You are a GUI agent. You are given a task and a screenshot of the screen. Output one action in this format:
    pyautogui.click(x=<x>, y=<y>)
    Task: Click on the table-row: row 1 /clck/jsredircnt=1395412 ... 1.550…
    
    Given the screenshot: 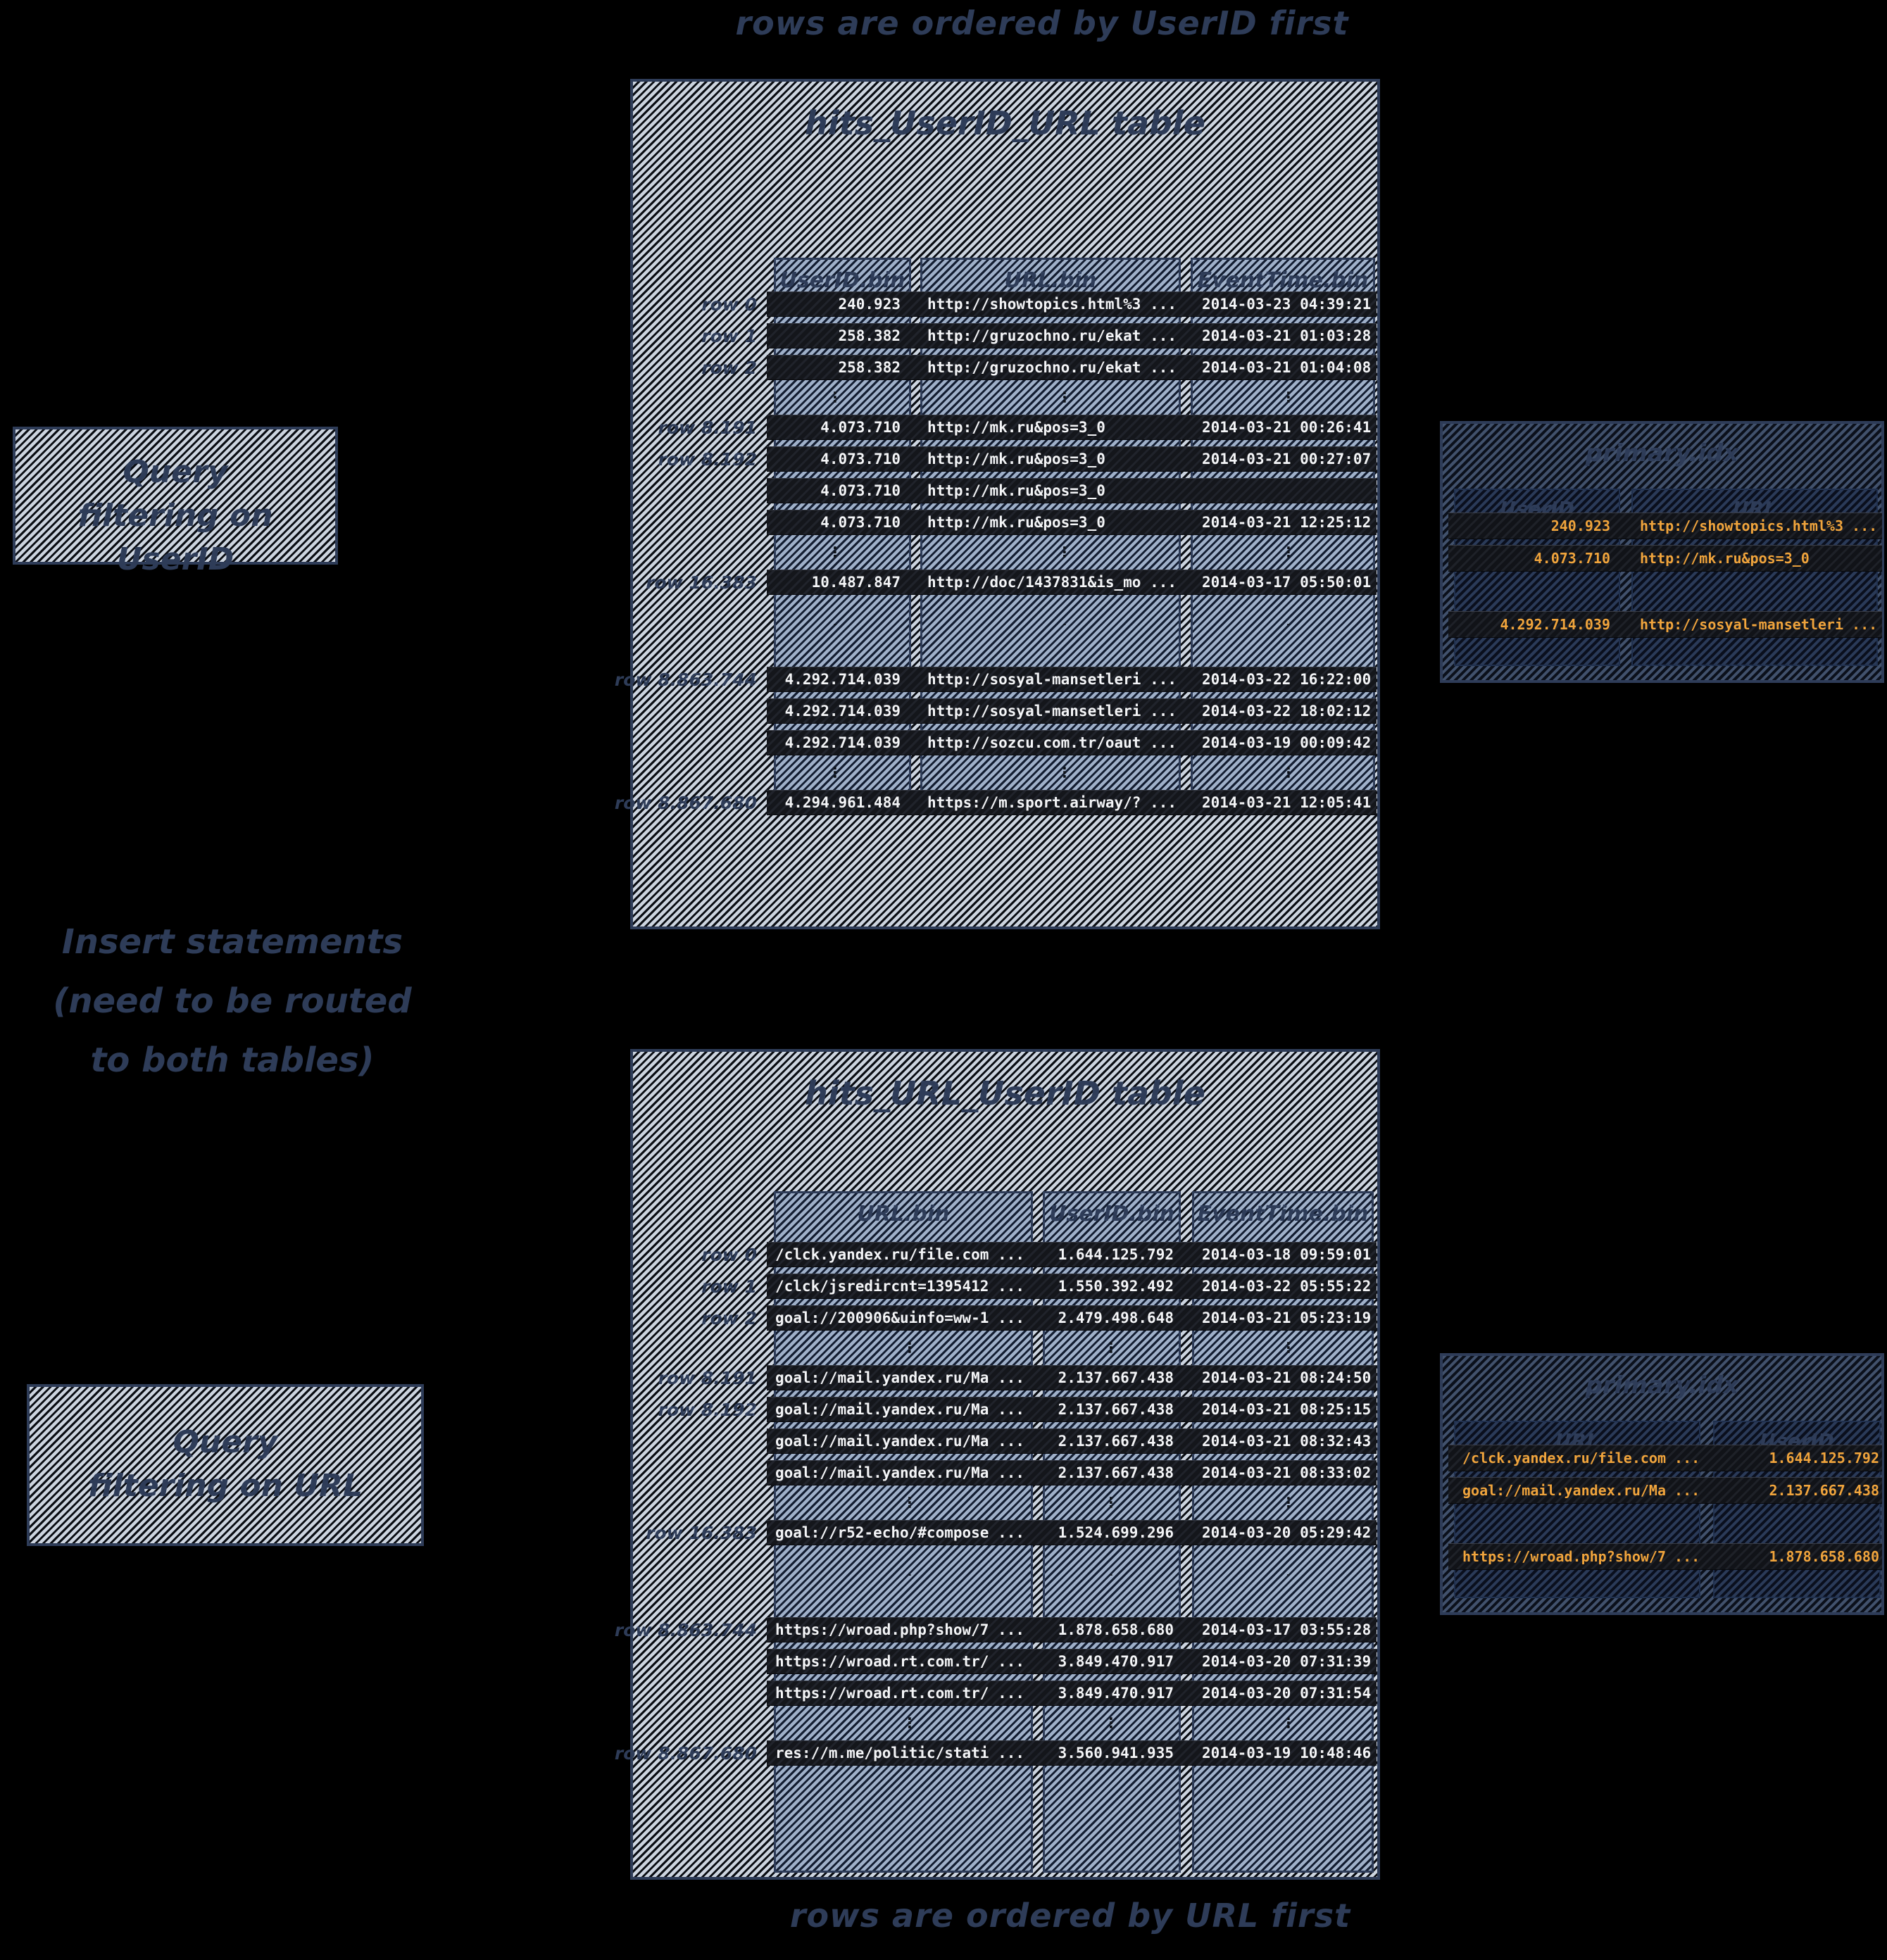 What is the action you would take?
    pyautogui.click(x=1039, y=1286)
    